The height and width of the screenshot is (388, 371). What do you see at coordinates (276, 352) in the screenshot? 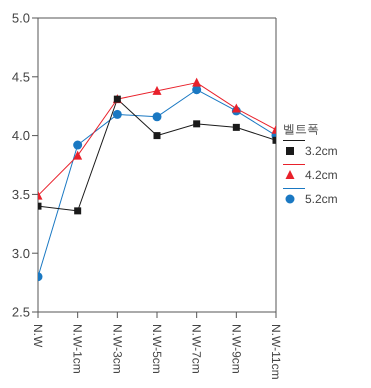
I see `x-tick-label: N.W-11cm` at bounding box center [276, 352].